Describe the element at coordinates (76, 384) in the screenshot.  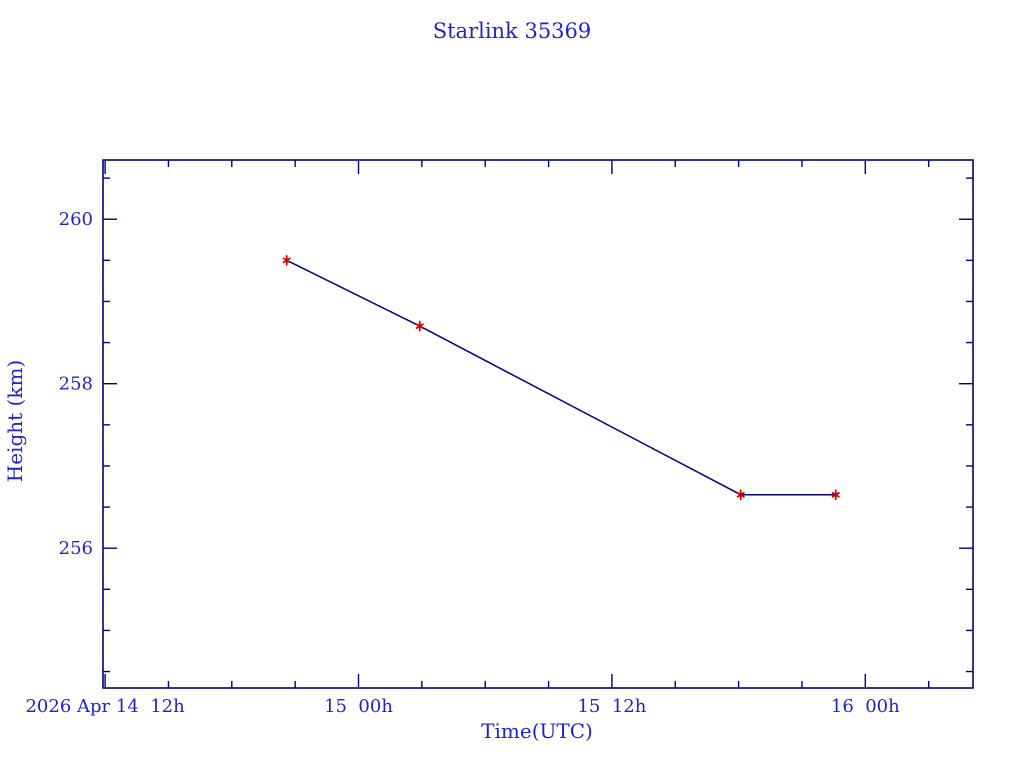
I see `y-tick-label: 258` at that location.